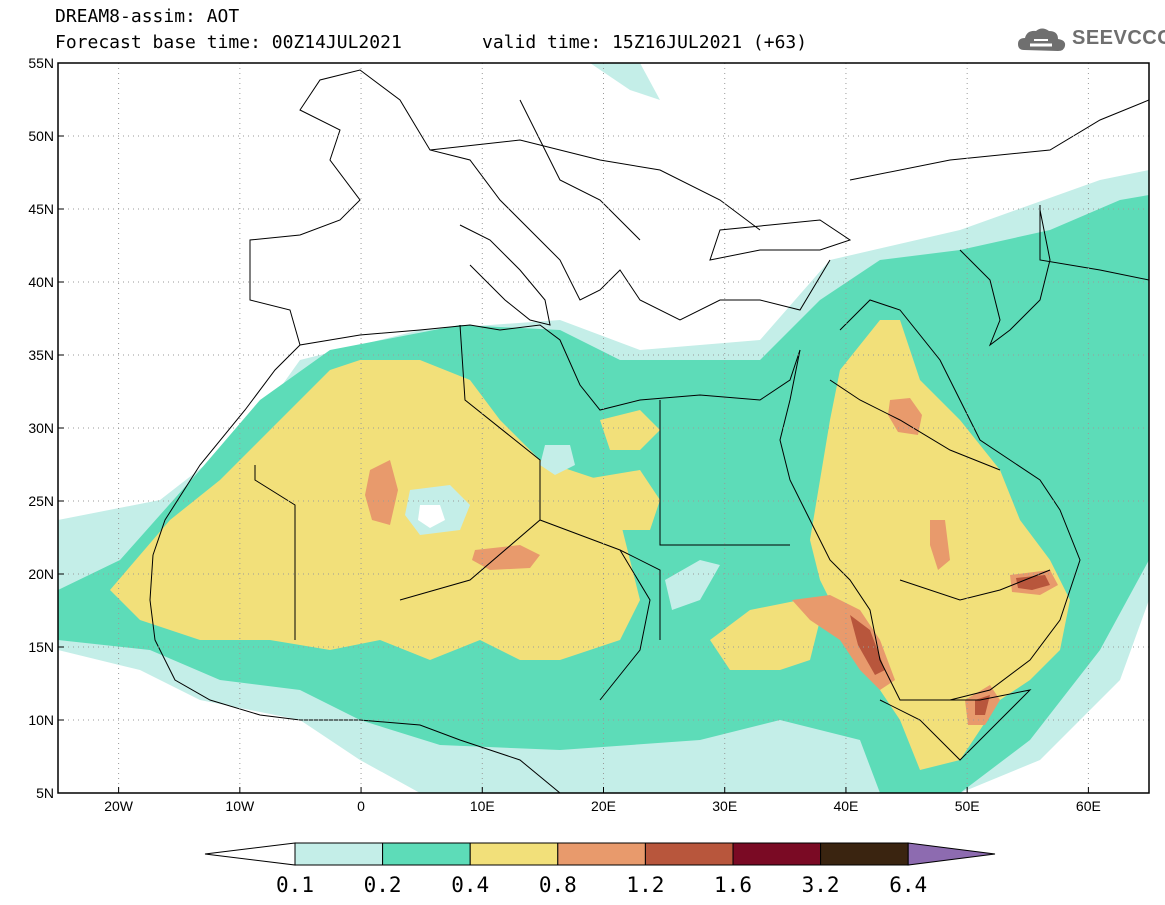 This screenshot has height=905, width=1165. What do you see at coordinates (967, 806) in the screenshot?
I see `lon-tick-label: 50E` at bounding box center [967, 806].